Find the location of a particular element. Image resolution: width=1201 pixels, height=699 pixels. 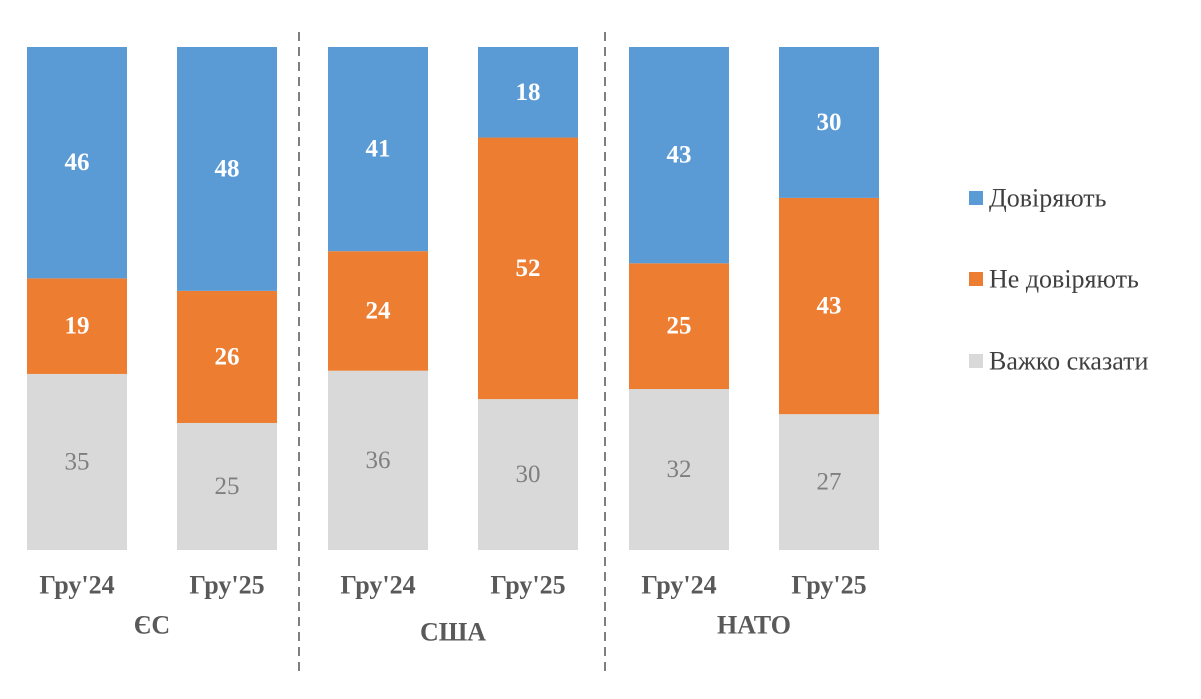

data-label: 36 is located at coordinates (378, 460).